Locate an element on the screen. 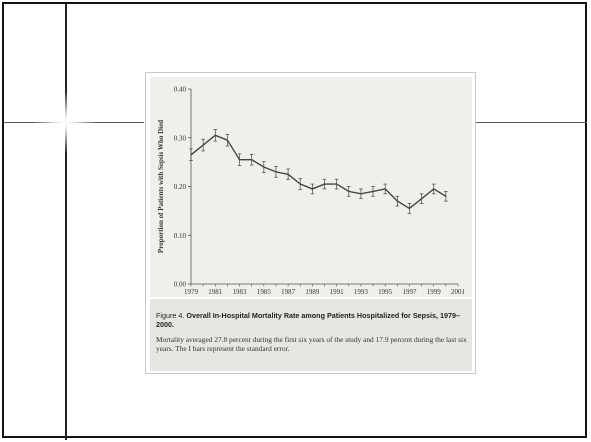 Image resolution: width=591 pixels, height=442 pixels. x-tick-label: 1993 is located at coordinates (361, 292).